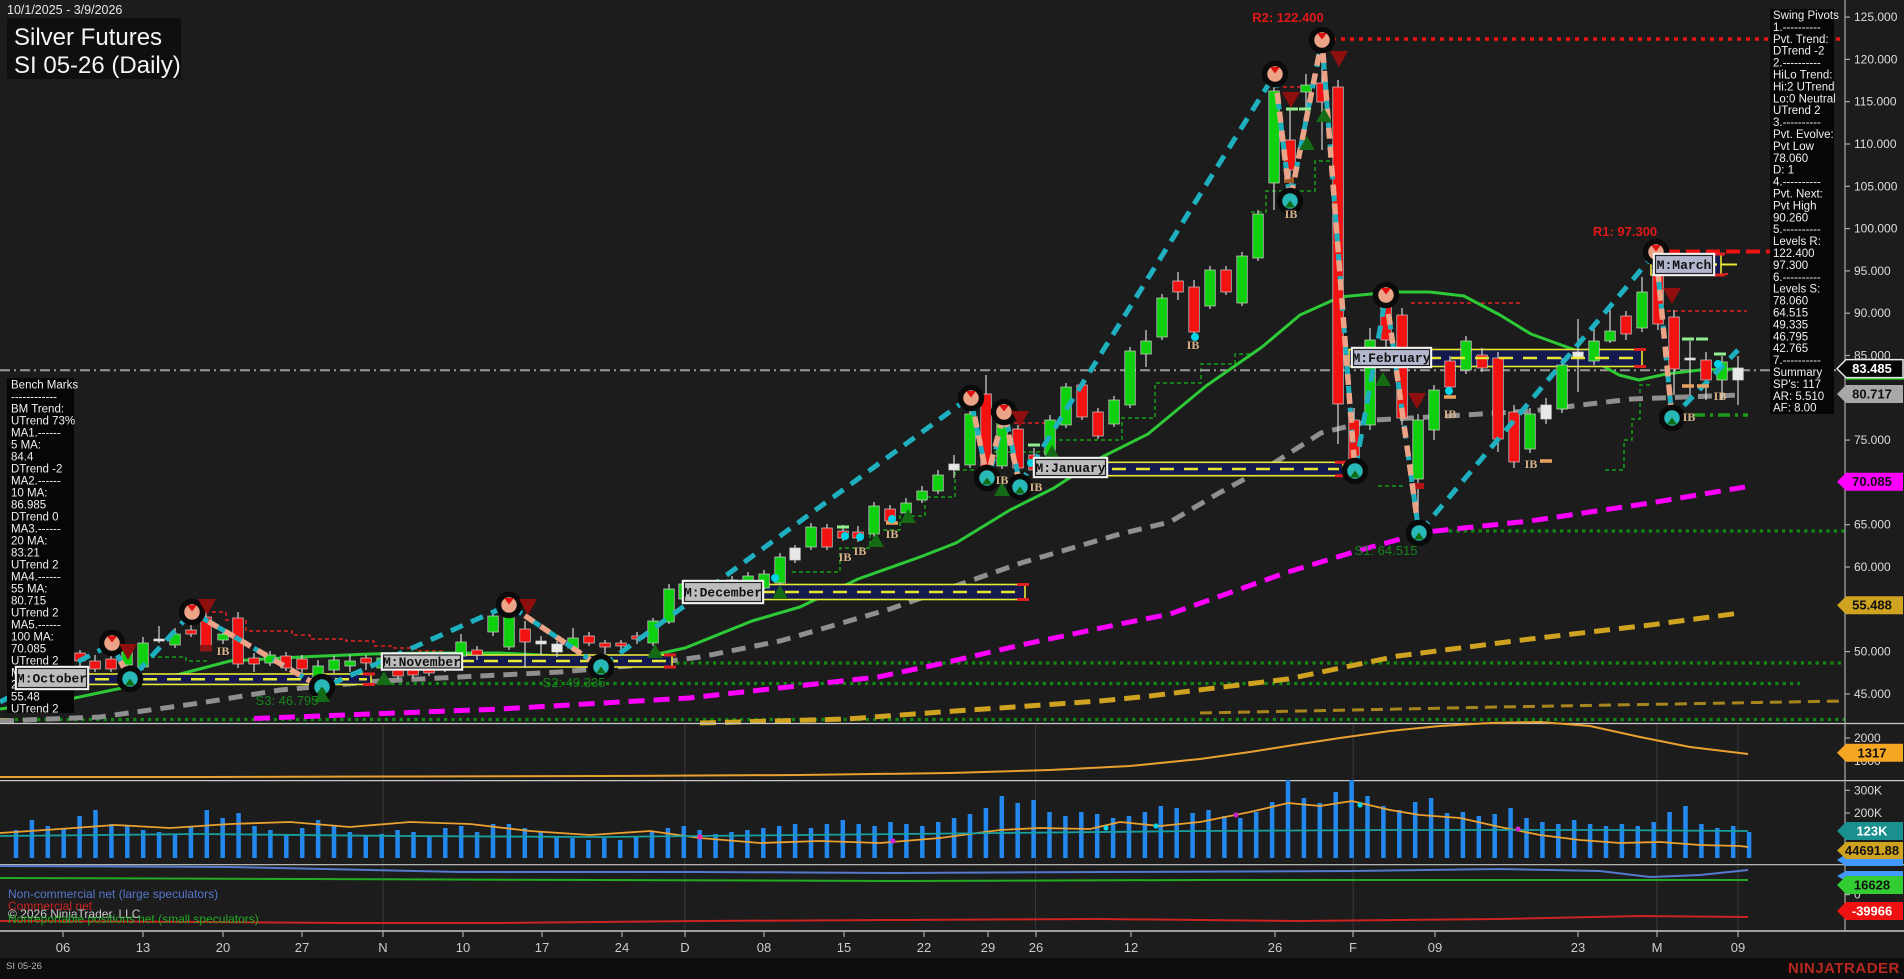  What do you see at coordinates (36, 530) in the screenshot?
I see `svg-text: MA3.------` at bounding box center [36, 530].